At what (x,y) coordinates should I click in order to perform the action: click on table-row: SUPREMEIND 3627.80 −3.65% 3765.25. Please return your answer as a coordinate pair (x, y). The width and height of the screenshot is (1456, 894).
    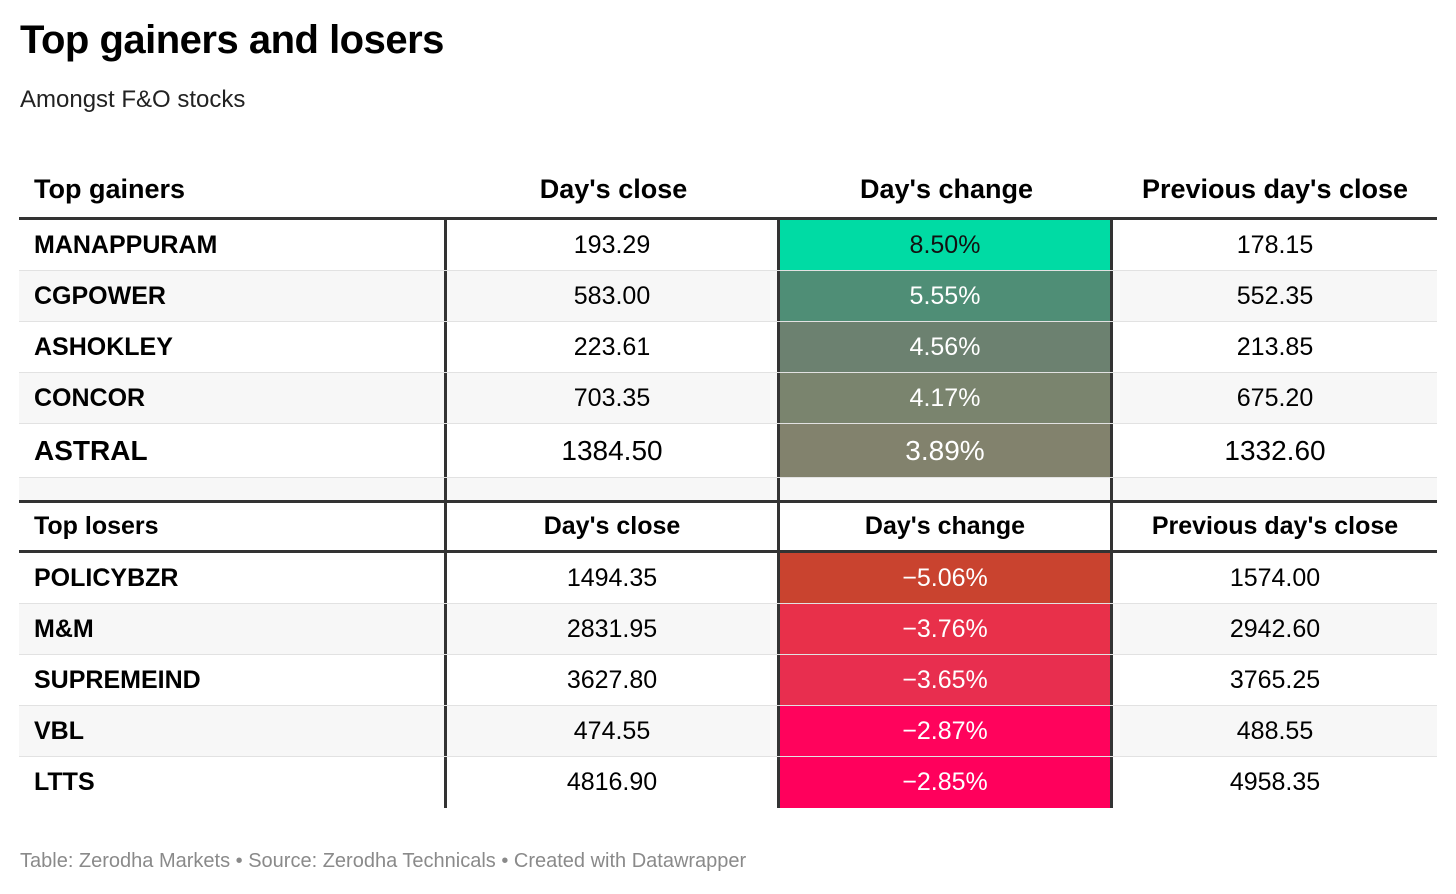
    Looking at the image, I should click on (728, 680).